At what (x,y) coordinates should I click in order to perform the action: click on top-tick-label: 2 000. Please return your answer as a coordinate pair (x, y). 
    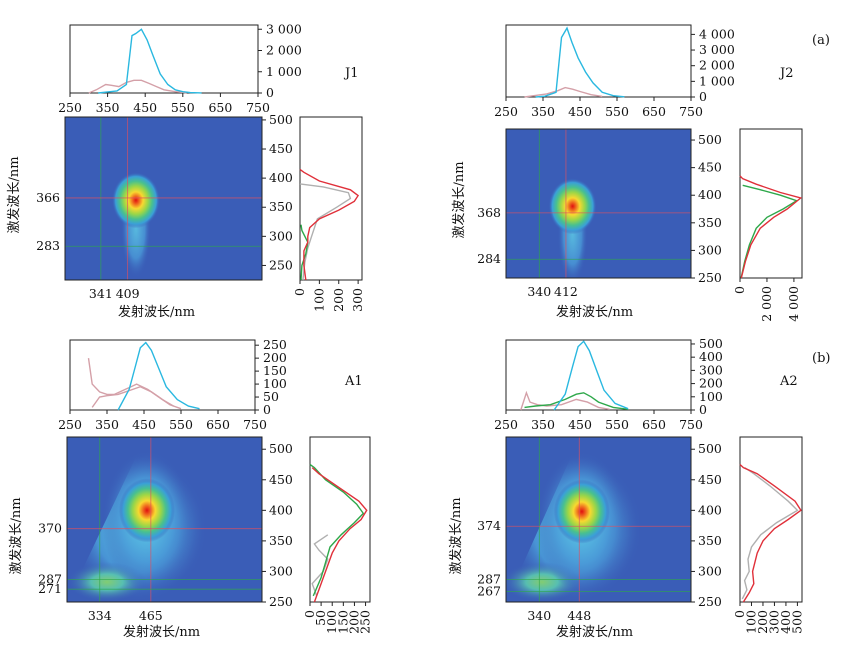
    Looking at the image, I should click on (284, 50).